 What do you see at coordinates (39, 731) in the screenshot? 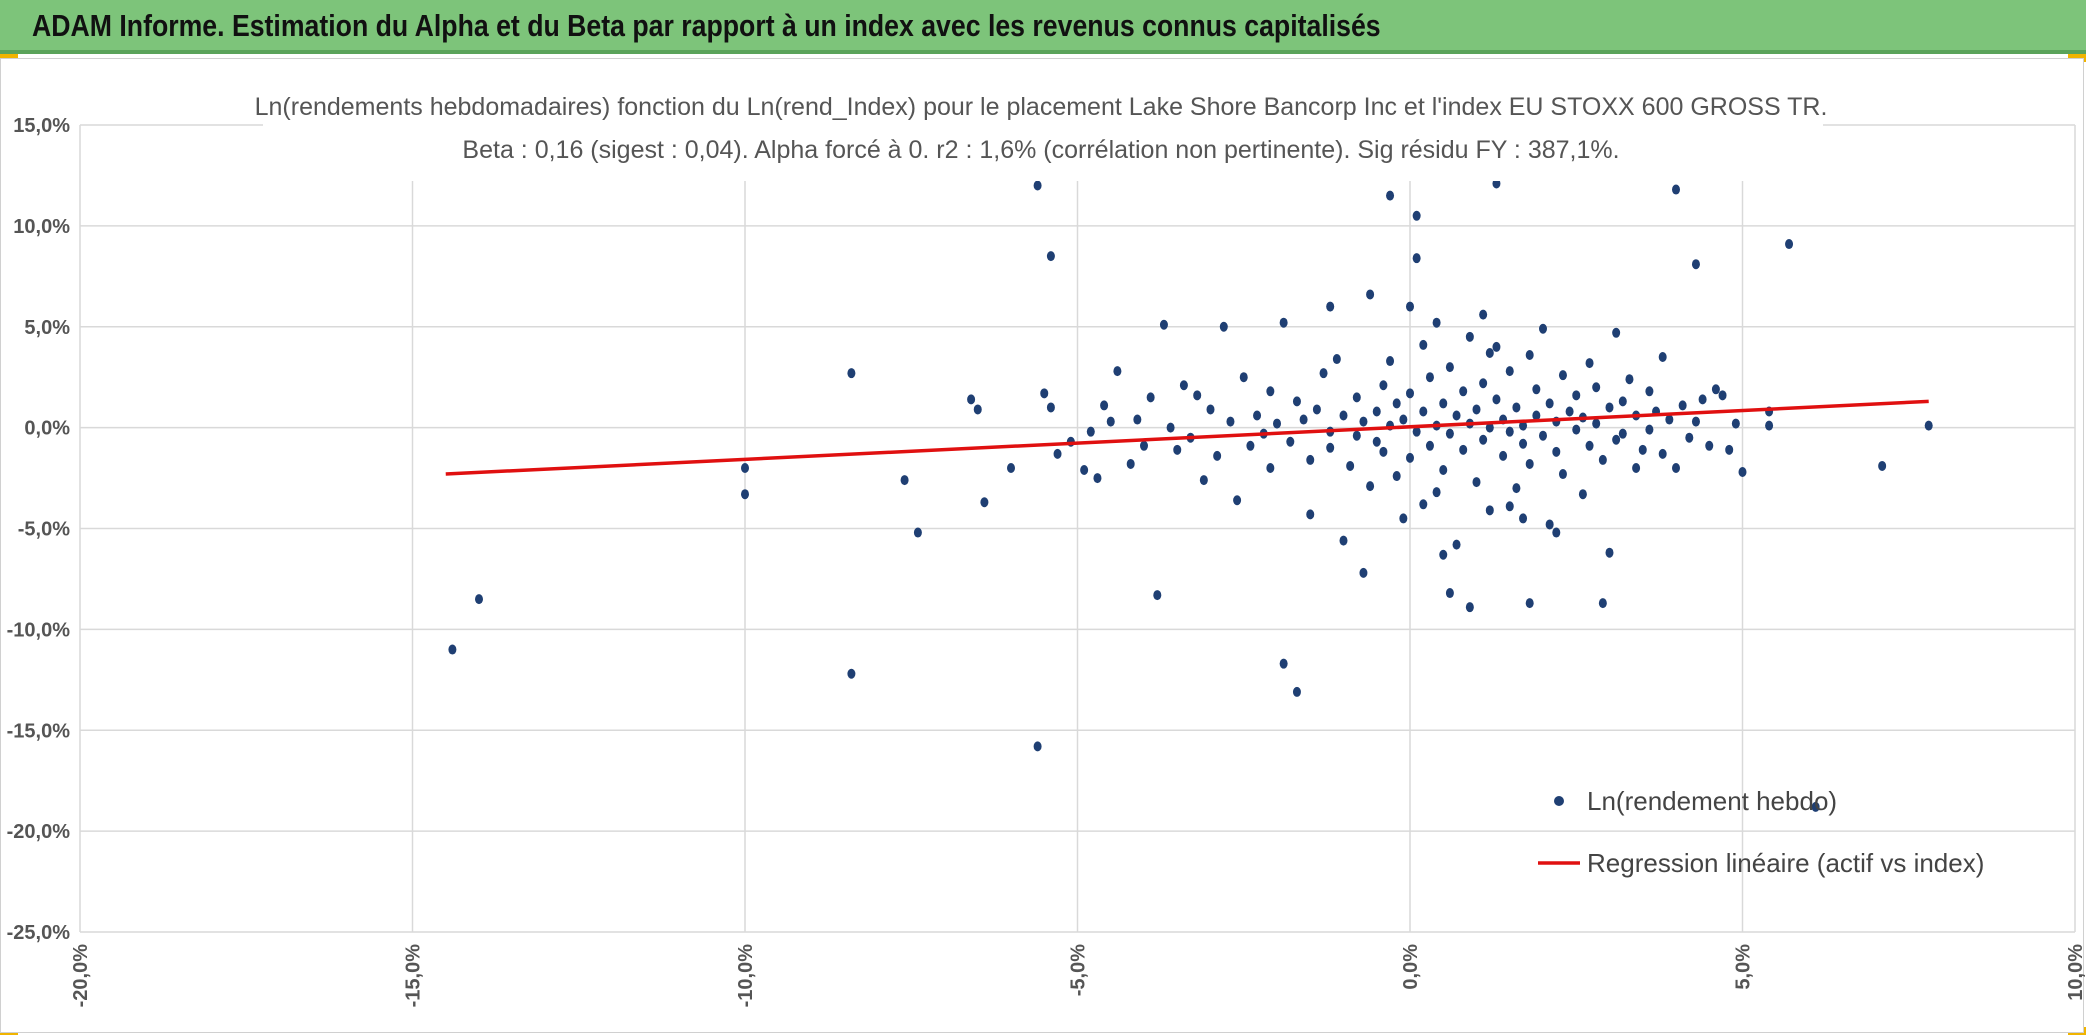
I see `y-tick-label: -15,0%` at bounding box center [39, 731].